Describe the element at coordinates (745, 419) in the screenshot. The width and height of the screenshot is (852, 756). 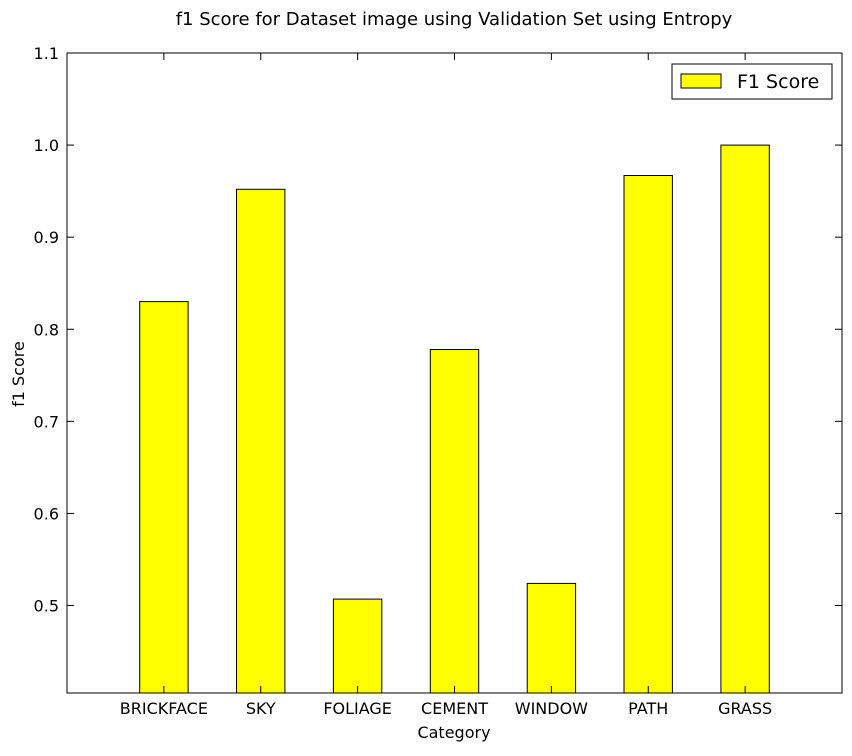
I see `bar-grass` at that location.